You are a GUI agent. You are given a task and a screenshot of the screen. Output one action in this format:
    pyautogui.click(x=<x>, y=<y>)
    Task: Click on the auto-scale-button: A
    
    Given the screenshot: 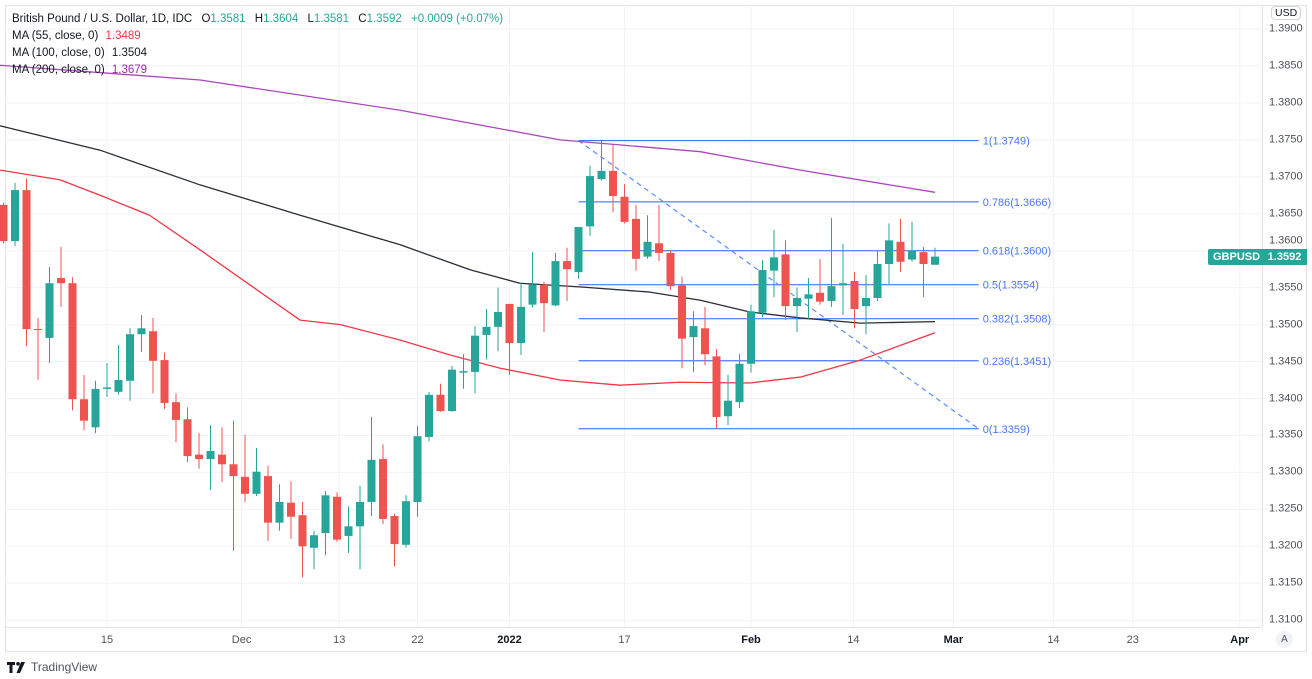 What is the action you would take?
    pyautogui.click(x=1284, y=639)
    